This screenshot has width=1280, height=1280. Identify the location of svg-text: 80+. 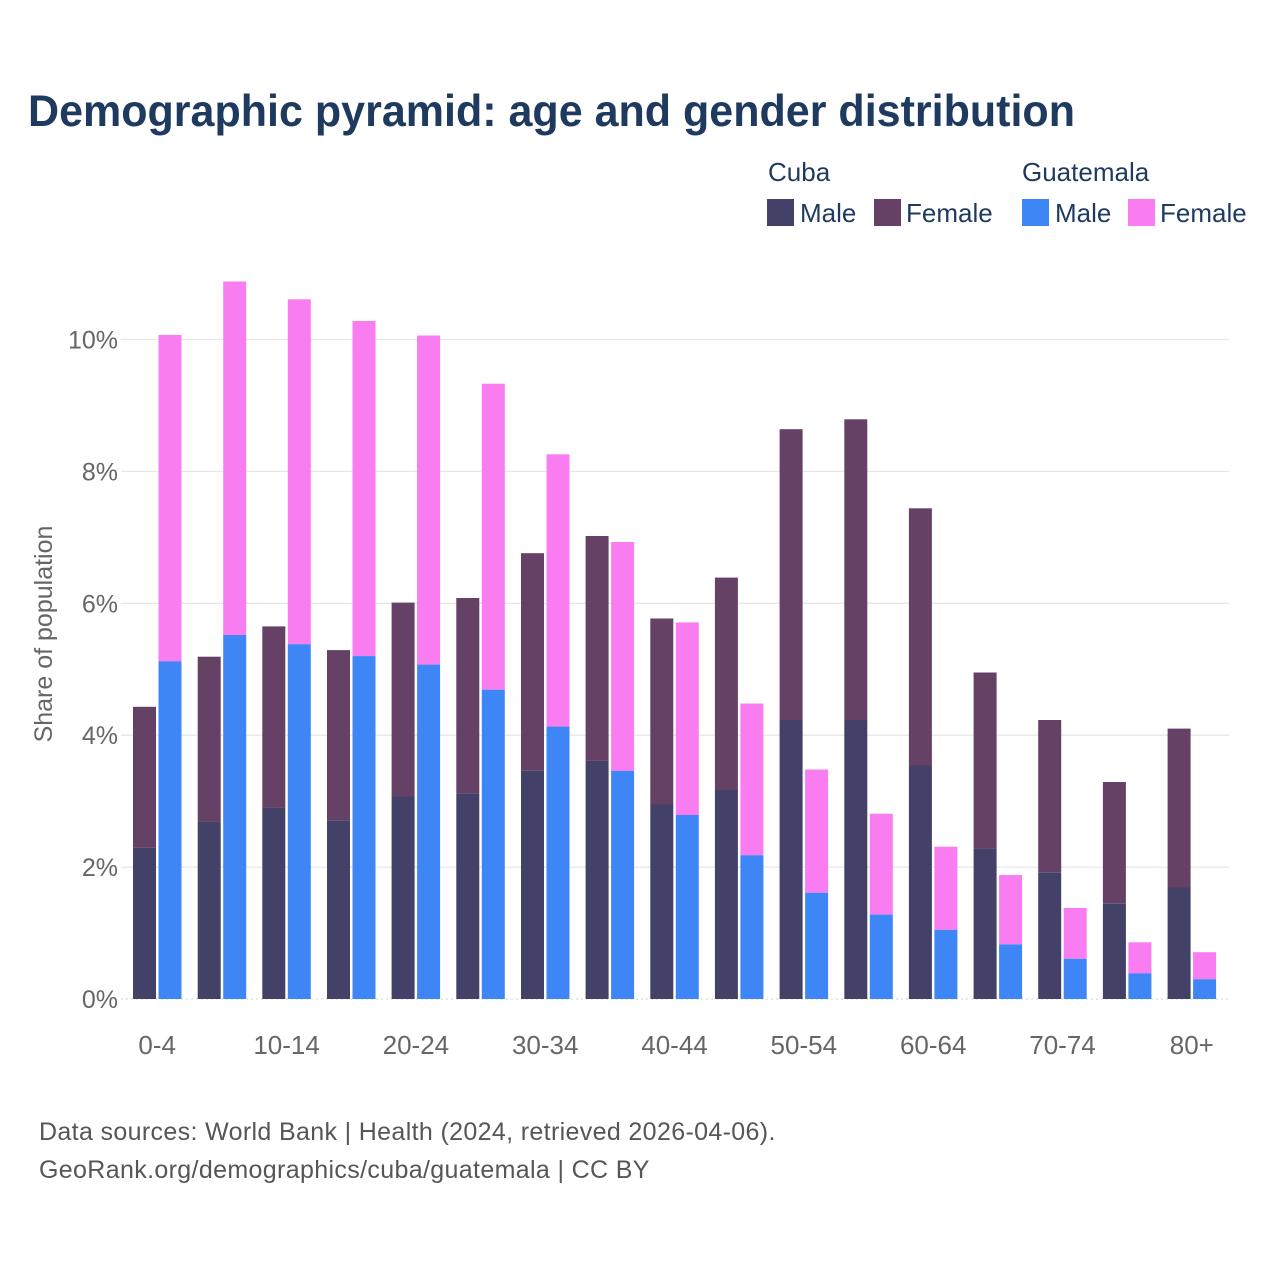
(1192, 1045).